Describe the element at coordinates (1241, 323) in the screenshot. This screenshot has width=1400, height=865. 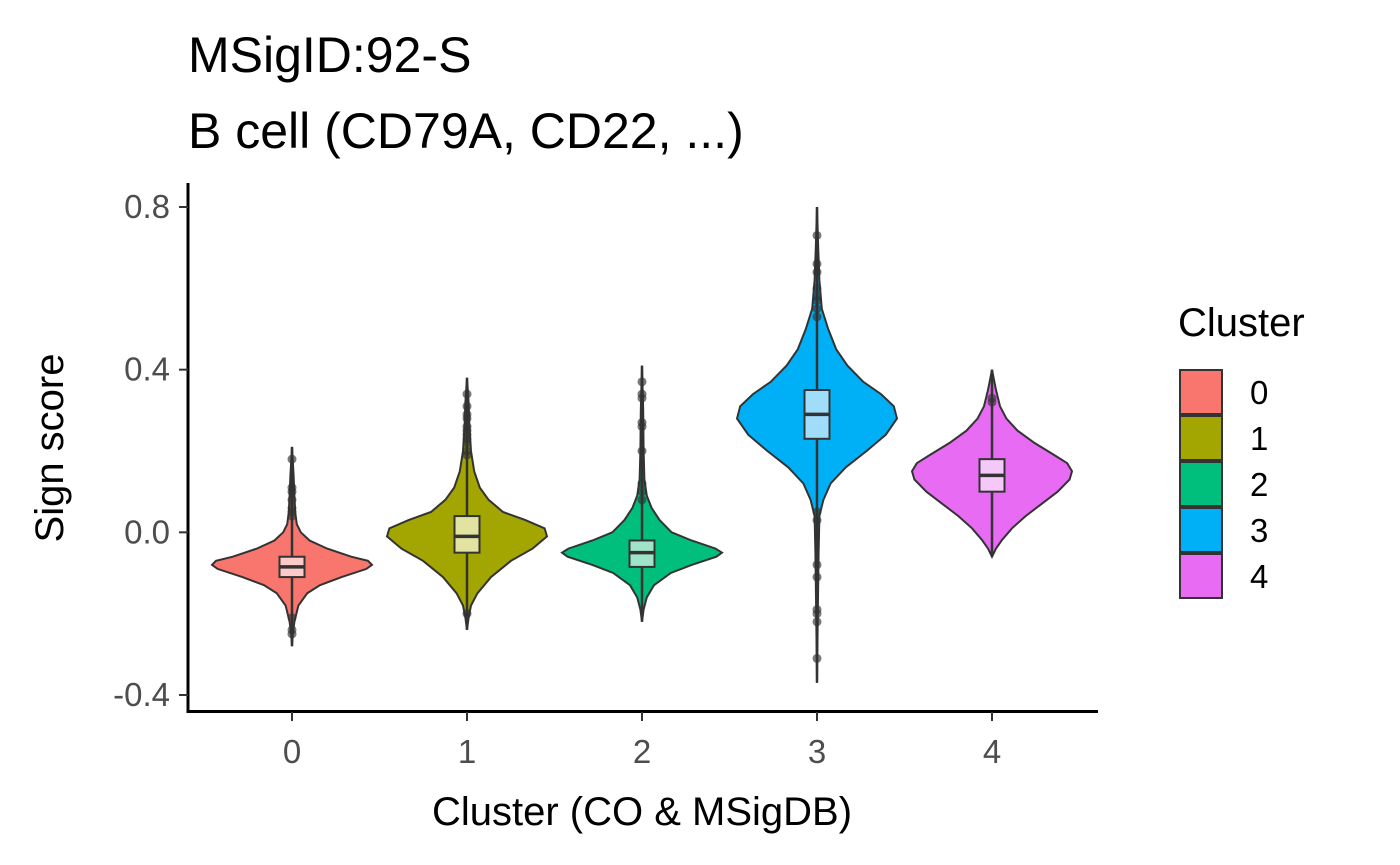
I see `legend-title: Cluster` at that location.